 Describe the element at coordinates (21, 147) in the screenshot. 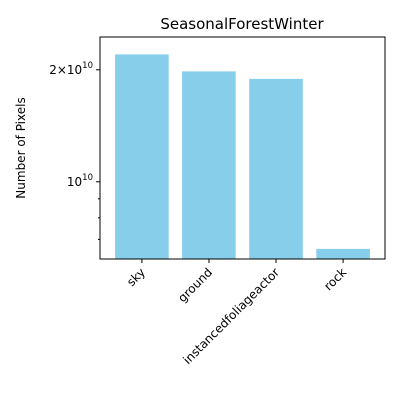

I see `y-axis-label: Number of Pixels` at that location.